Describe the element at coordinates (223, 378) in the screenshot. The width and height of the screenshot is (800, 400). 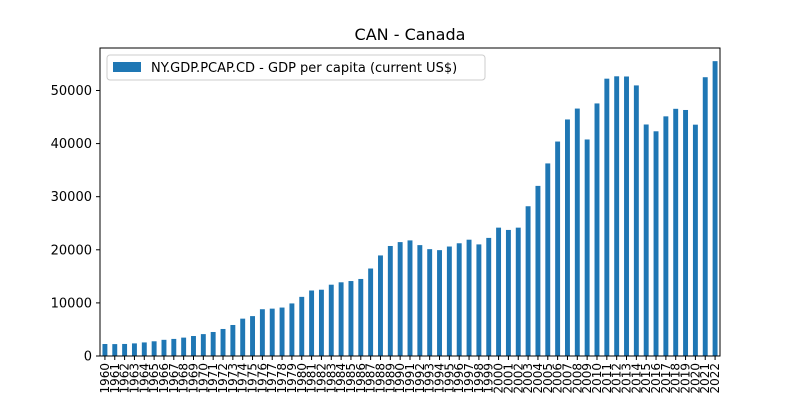
I see `x-tick-label: 1972` at that location.